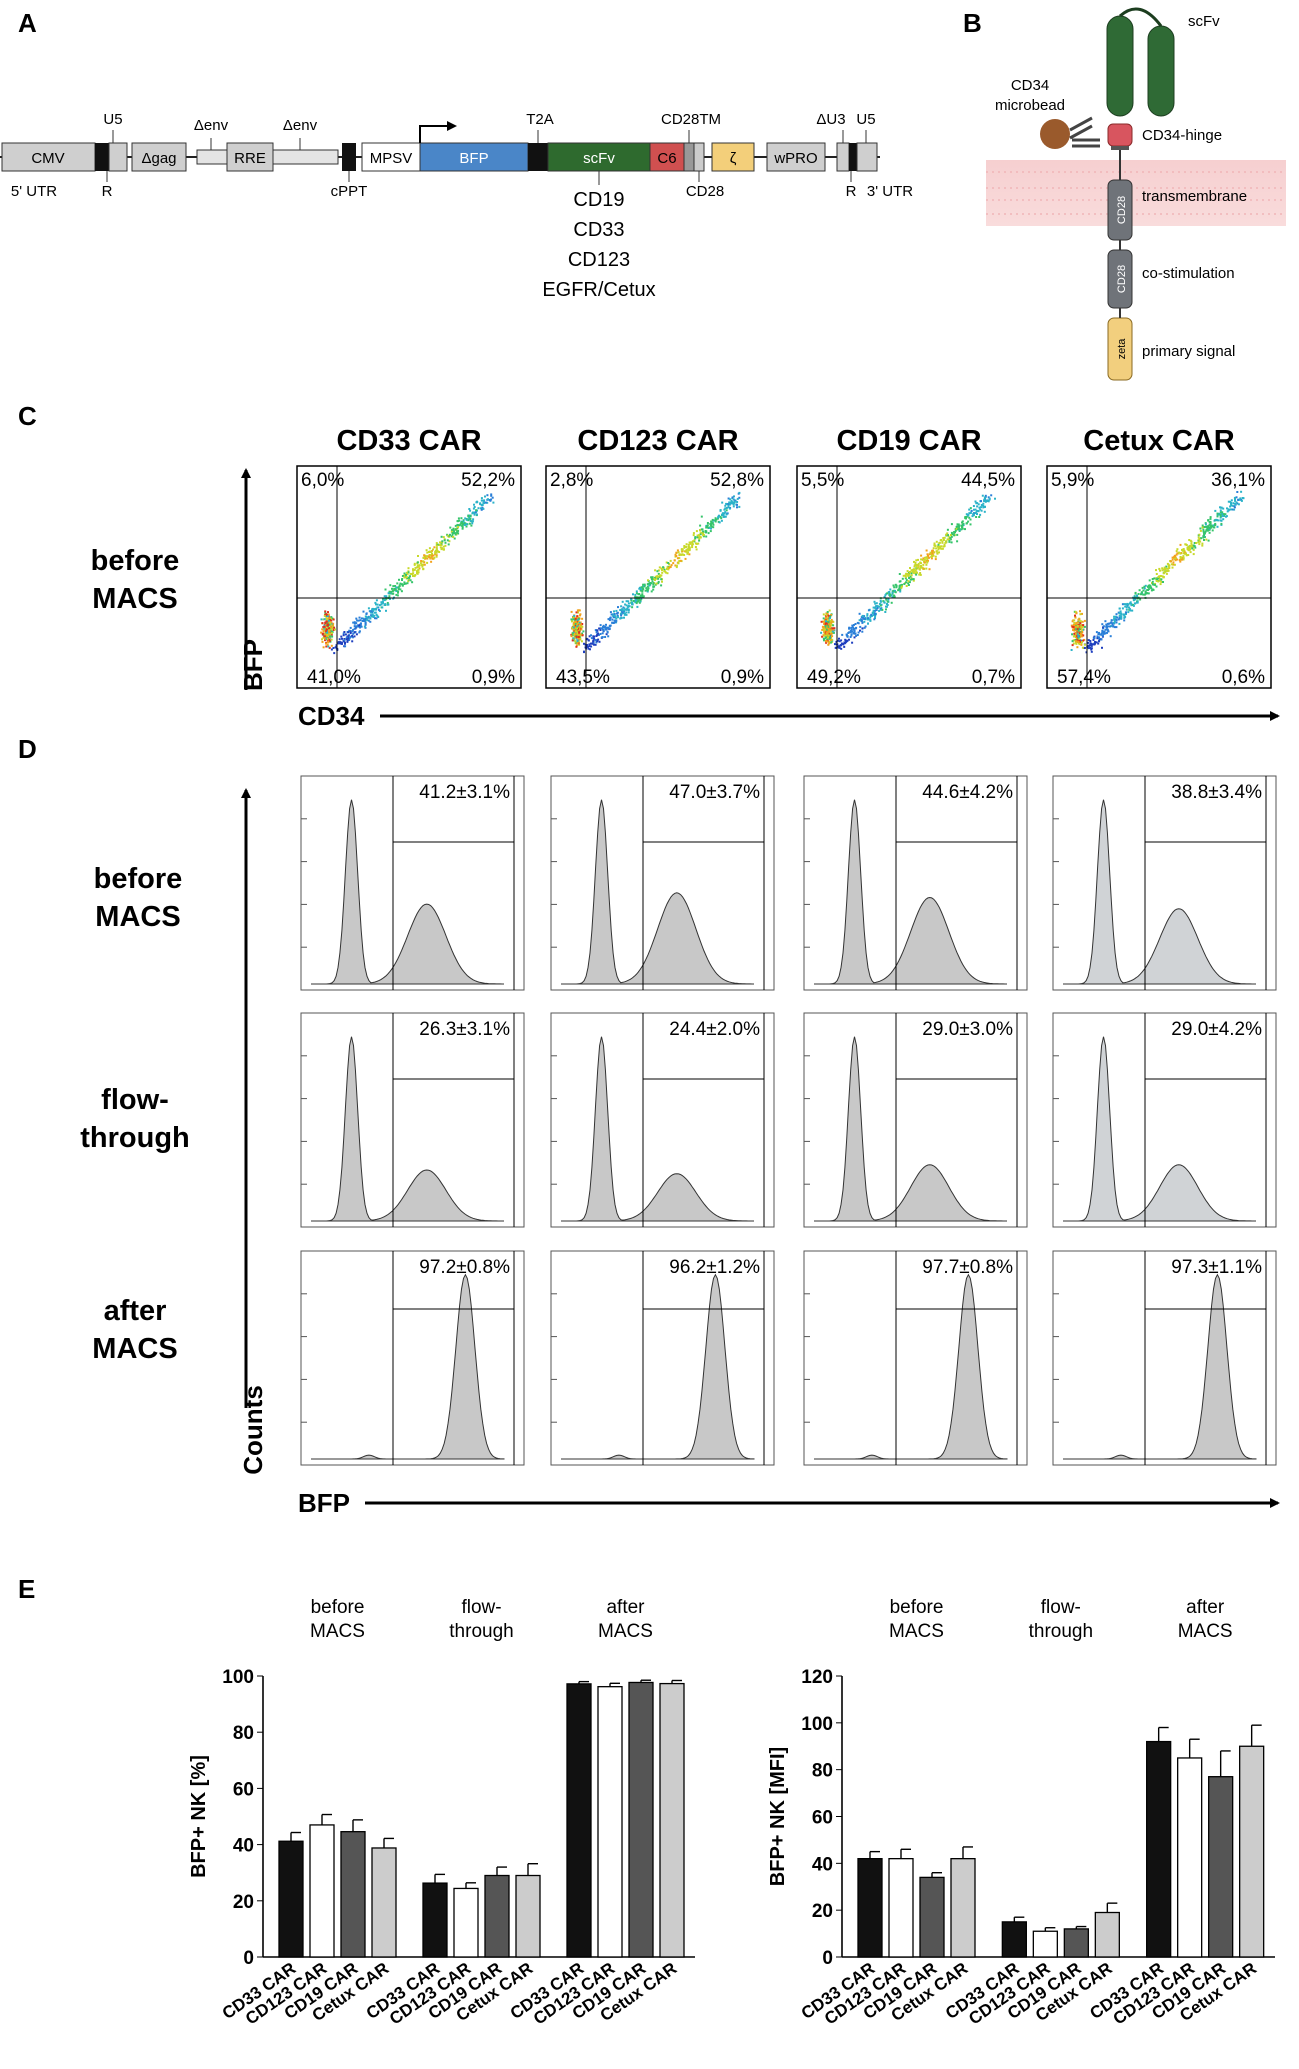 The width and height of the screenshot is (1299, 2069). What do you see at coordinates (300, 125) in the screenshot?
I see `denv-label-2: Δenv` at bounding box center [300, 125].